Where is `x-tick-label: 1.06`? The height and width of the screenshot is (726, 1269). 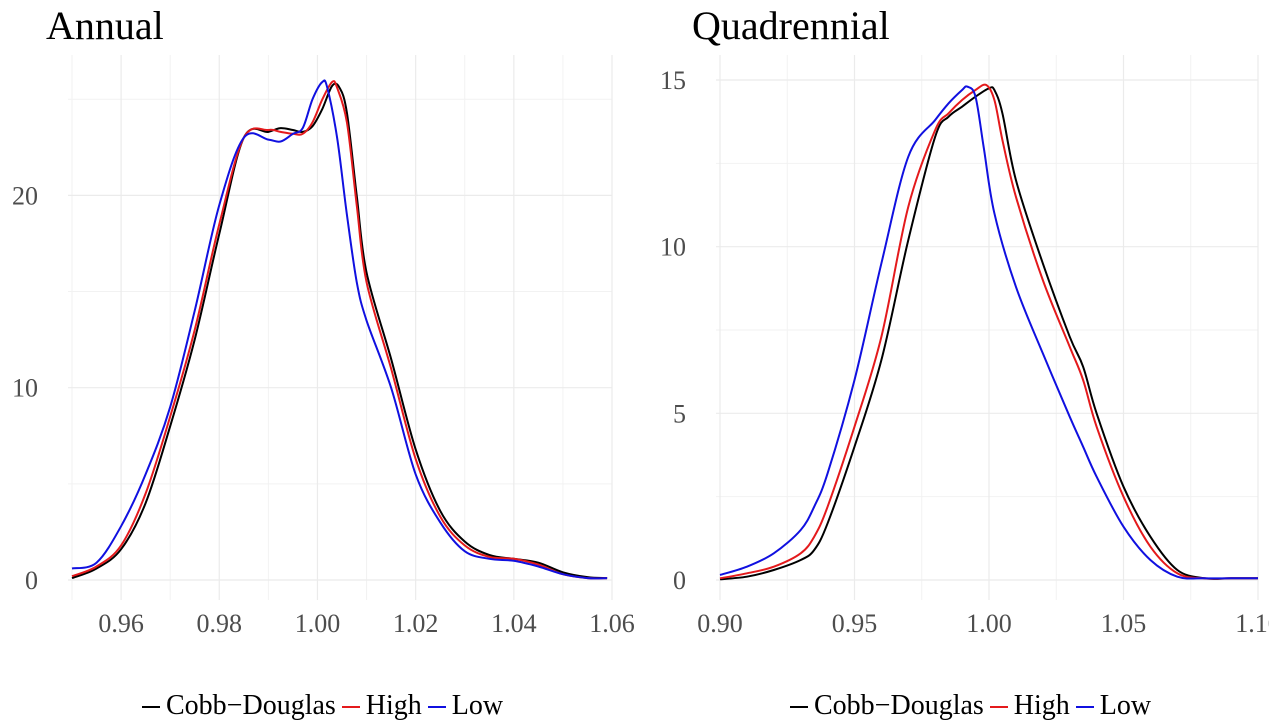 x-tick-label: 1.06 is located at coordinates (612, 623).